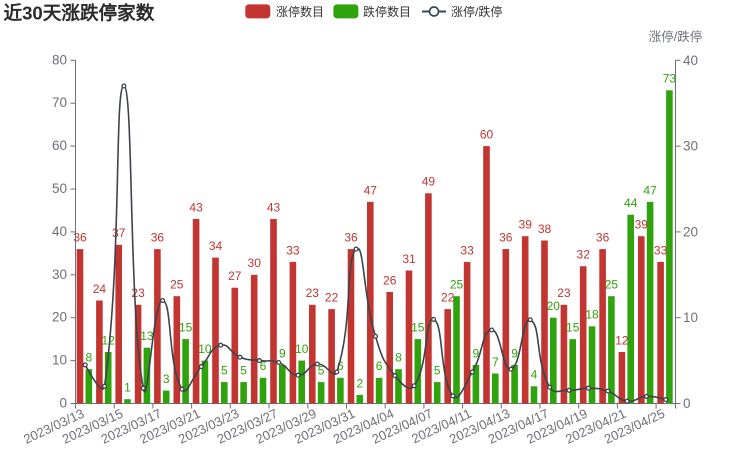 The width and height of the screenshot is (750, 463). What do you see at coordinates (127, 388) in the screenshot?
I see `svg-text: 1` at bounding box center [127, 388].